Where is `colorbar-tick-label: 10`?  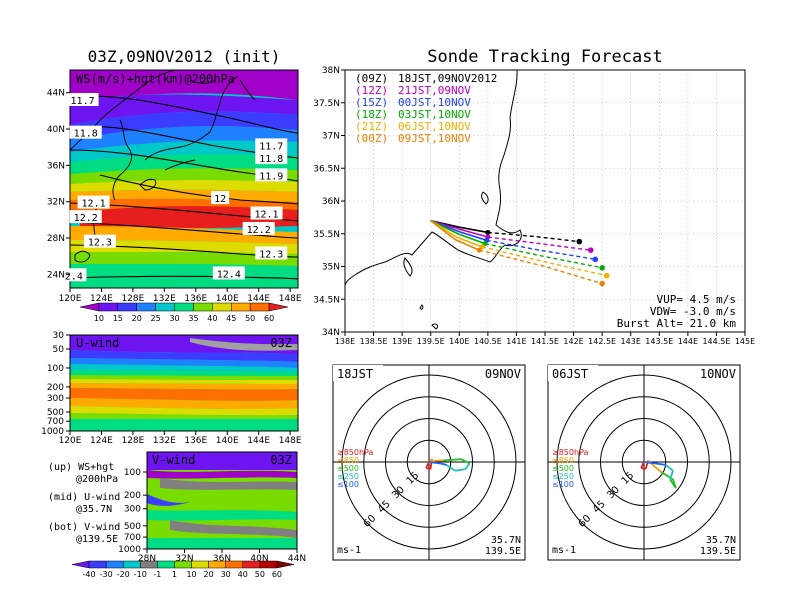
colorbar-tick-label: 10 is located at coordinates (99, 318).